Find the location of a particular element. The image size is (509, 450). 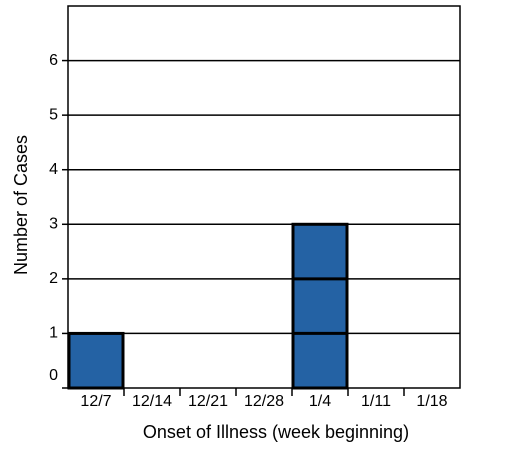

y-tick-label: 4 is located at coordinates (53, 169).